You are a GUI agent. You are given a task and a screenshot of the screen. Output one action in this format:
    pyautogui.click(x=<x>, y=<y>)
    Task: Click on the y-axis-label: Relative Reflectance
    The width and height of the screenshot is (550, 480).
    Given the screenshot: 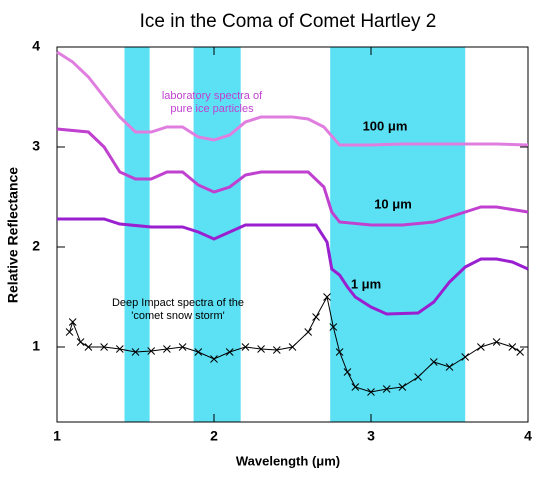 What is the action you would take?
    pyautogui.click(x=13, y=235)
    